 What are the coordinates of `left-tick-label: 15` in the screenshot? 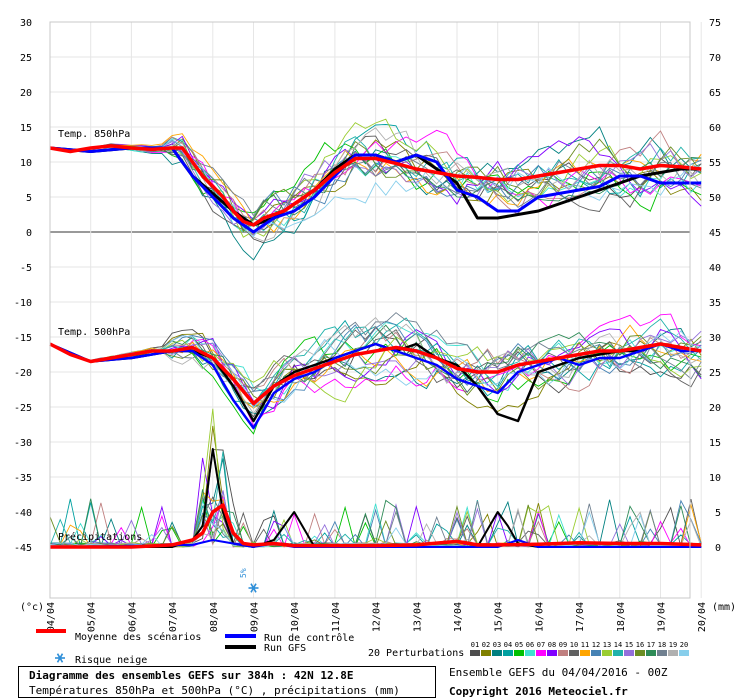 It's located at (26, 128).